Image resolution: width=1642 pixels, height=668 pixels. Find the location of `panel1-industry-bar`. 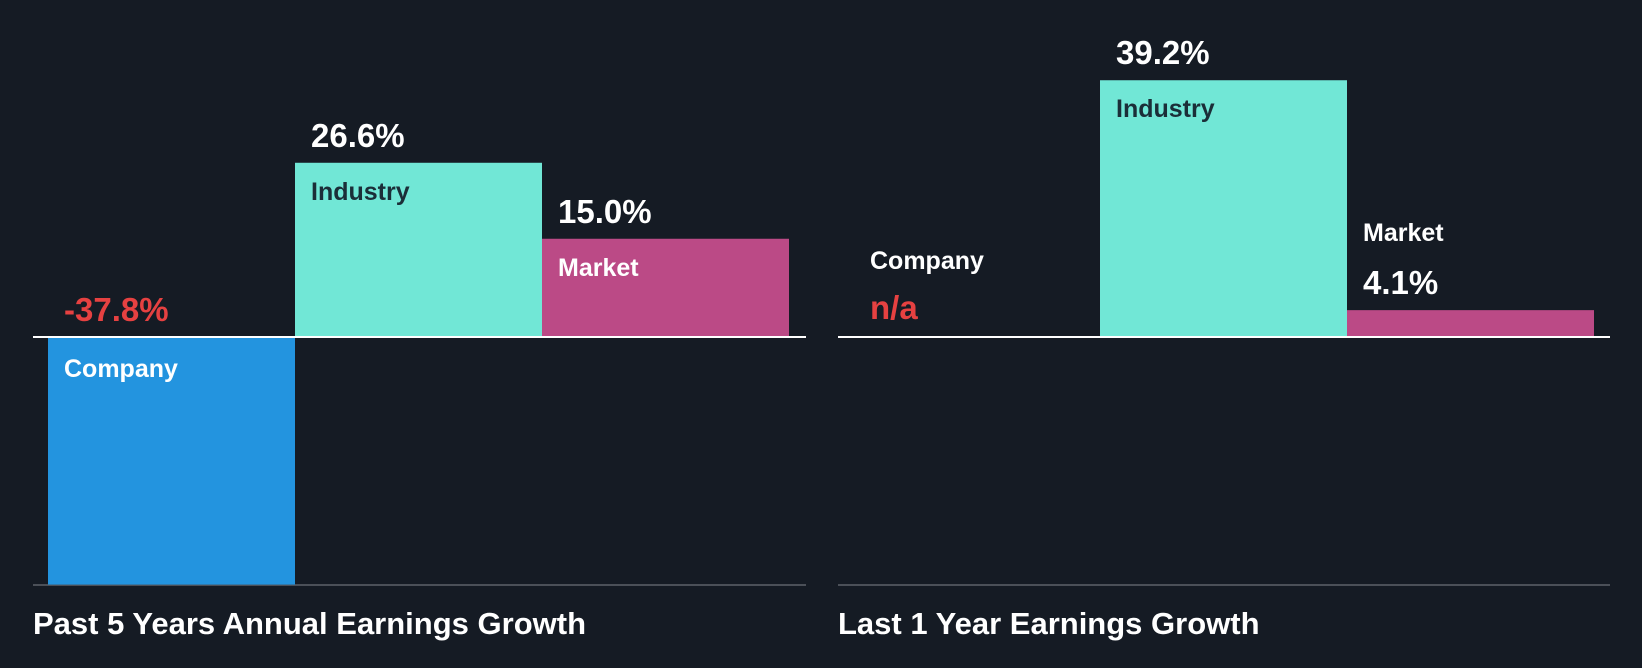

panel1-industry-bar is located at coordinates (418, 249).